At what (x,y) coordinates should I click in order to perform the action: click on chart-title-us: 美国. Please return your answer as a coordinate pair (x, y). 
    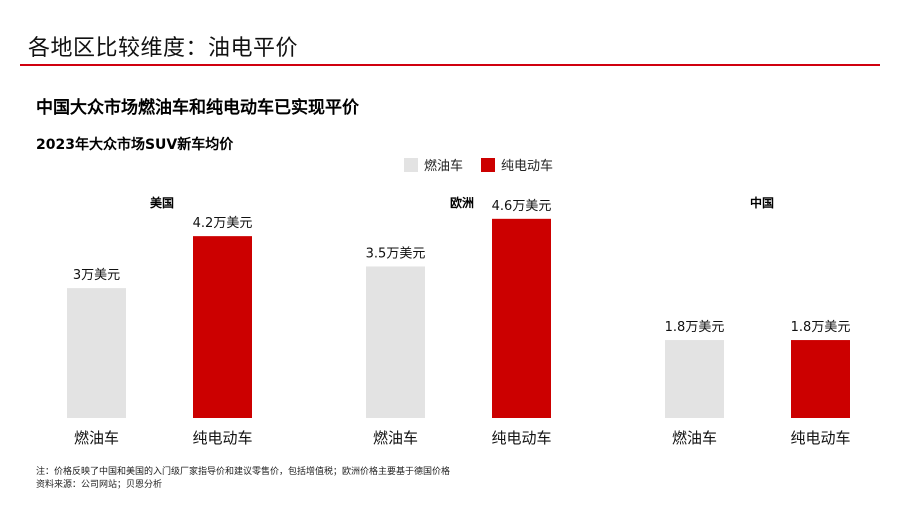
    Looking at the image, I should click on (162, 202).